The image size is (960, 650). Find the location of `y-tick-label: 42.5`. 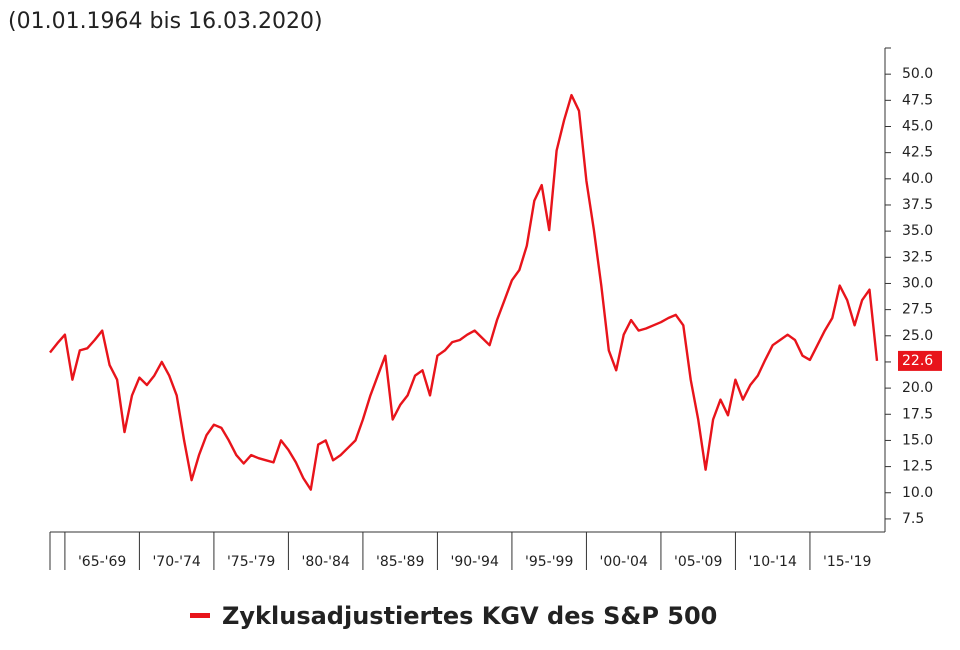

y-tick-label: 42.5 is located at coordinates (917, 153).